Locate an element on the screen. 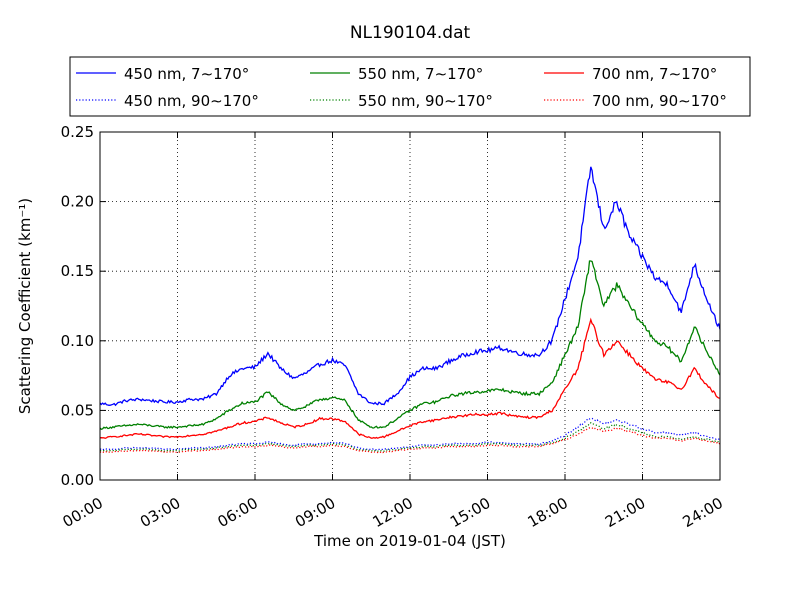 The height and width of the screenshot is (600, 800). legend-box is located at coordinates (410, 86).